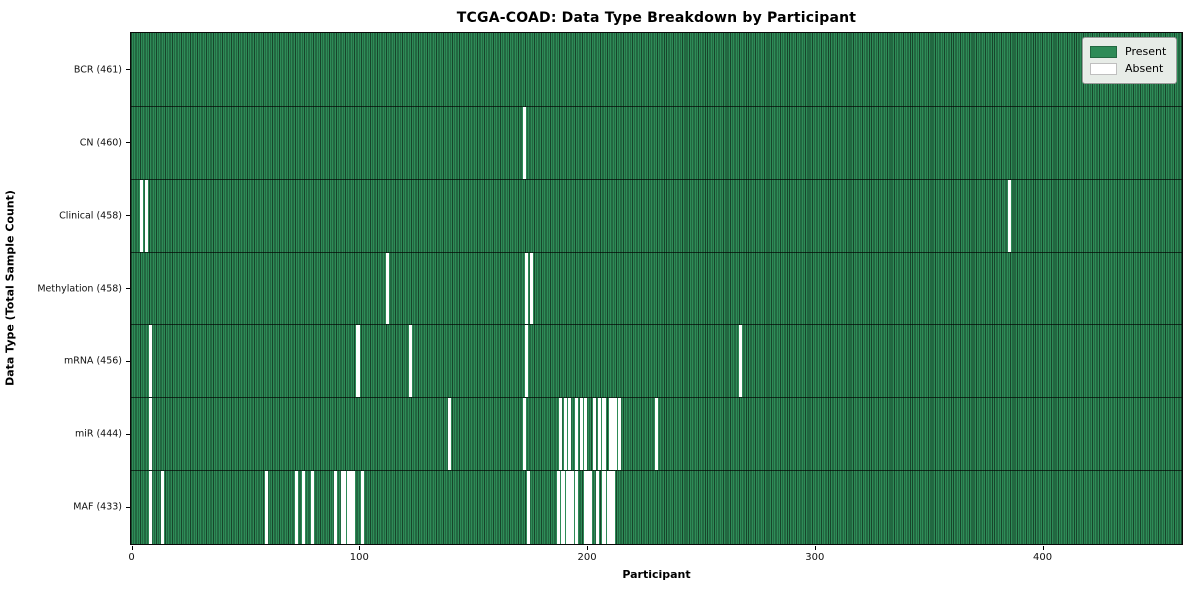  Describe the element at coordinates (79, 288) in the screenshot. I see `y-tick-label-methylation: Methylation (458)` at that location.